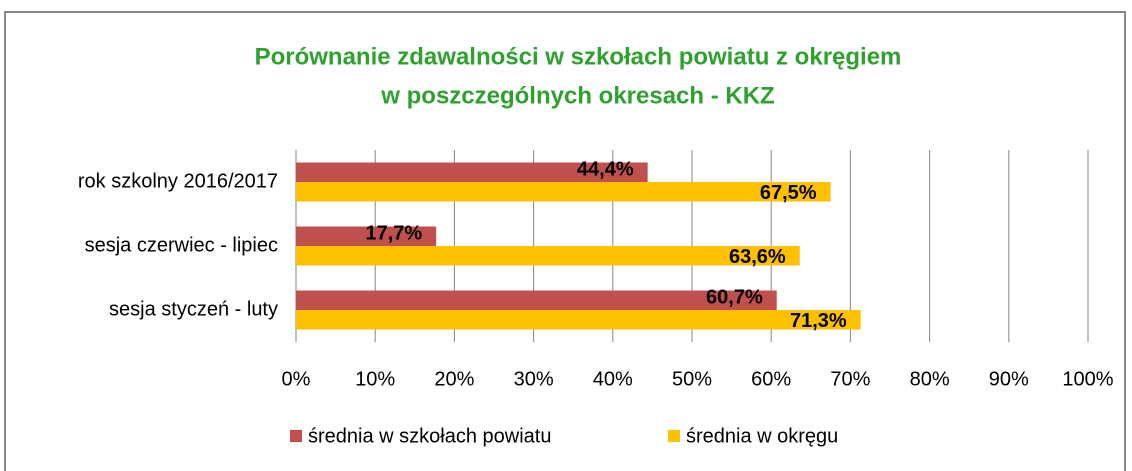 The width and height of the screenshot is (1132, 471). Describe the element at coordinates (1087, 379) in the screenshot. I see `x-tick-label: 100%` at that location.